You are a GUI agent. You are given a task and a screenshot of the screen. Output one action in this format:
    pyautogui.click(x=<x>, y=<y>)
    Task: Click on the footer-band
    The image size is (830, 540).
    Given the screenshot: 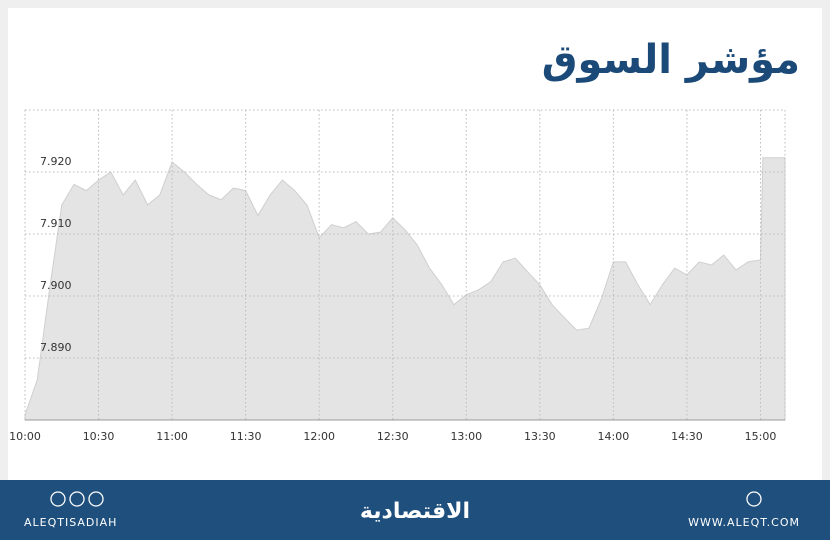 What is the action you would take?
    pyautogui.click(x=415, y=510)
    